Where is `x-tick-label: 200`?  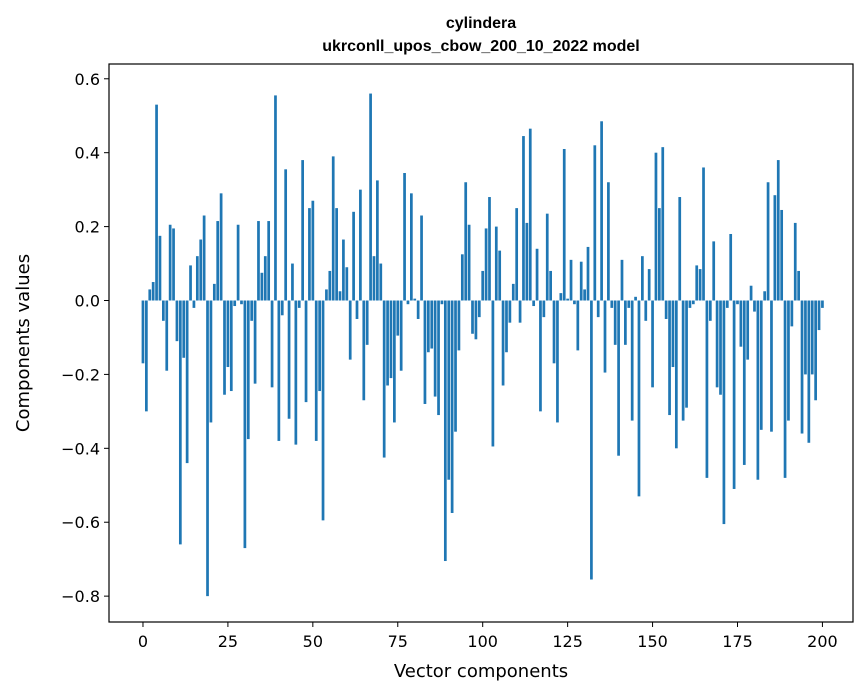 x-tick-label: 200 is located at coordinates (822, 641).